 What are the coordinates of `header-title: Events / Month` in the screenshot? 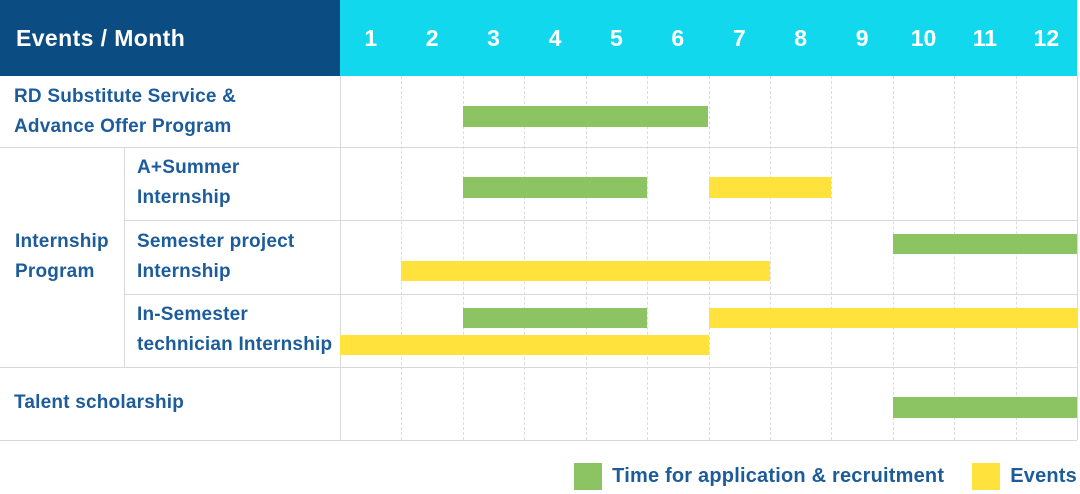 It's located at (101, 37).